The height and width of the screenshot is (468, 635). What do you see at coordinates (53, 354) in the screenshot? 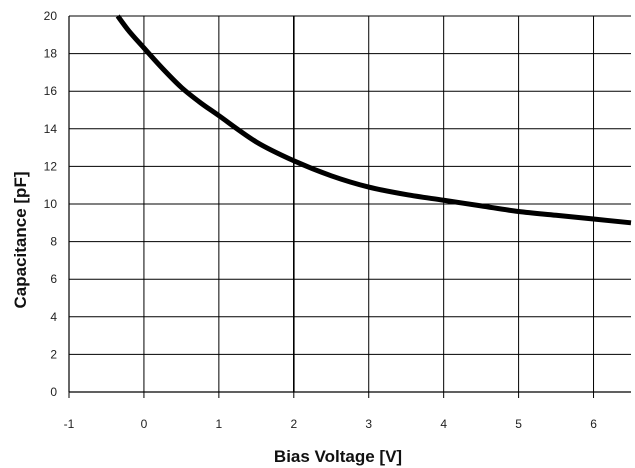
I see `y-tick-label: 2` at bounding box center [53, 354].